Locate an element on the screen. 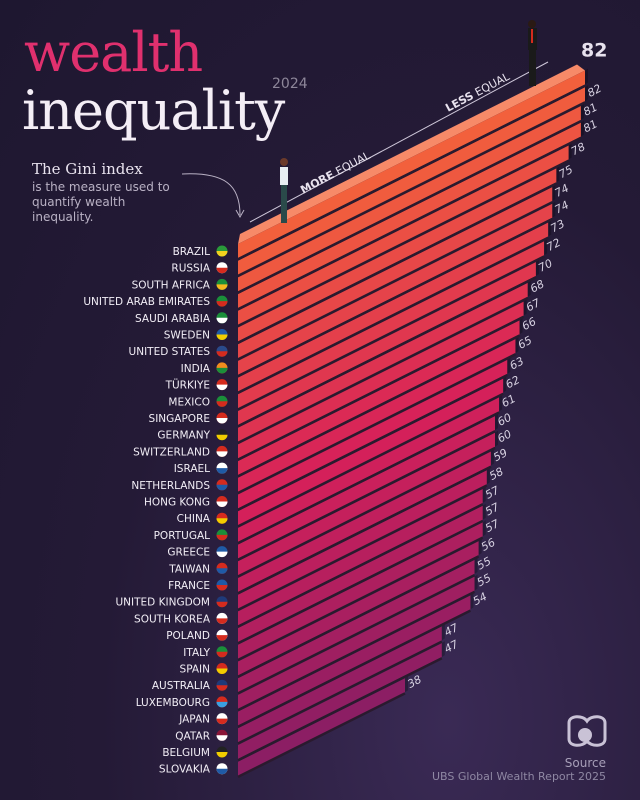 The width and height of the screenshot is (640, 800). bar-japan is located at coordinates (354, 660).